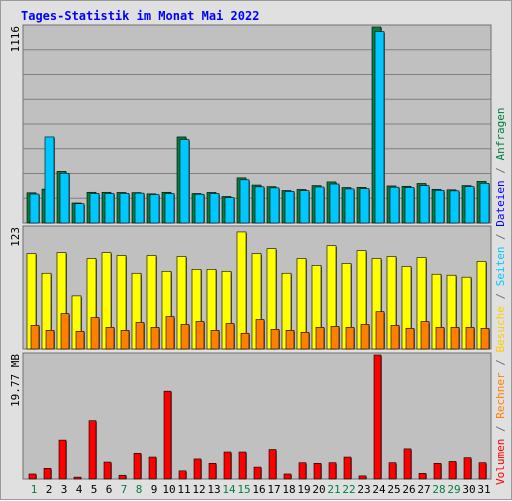 The width and height of the screenshot is (512, 501). I want to click on day-label-17: 17, so click(273, 489).